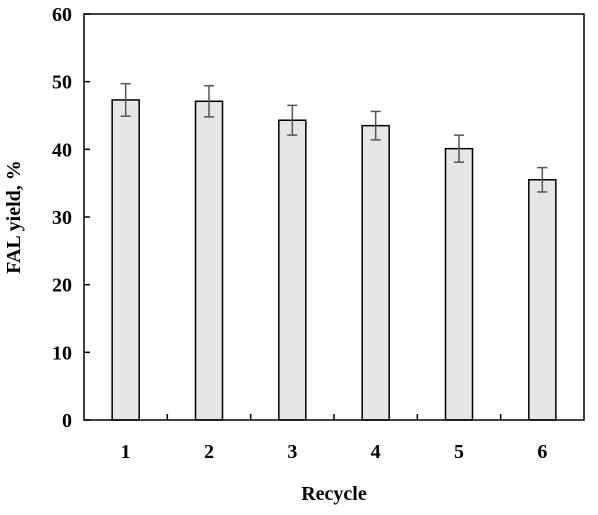 Image resolution: width=598 pixels, height=515 pixels. What do you see at coordinates (209, 452) in the screenshot?
I see `x-tick-label: 2` at bounding box center [209, 452].